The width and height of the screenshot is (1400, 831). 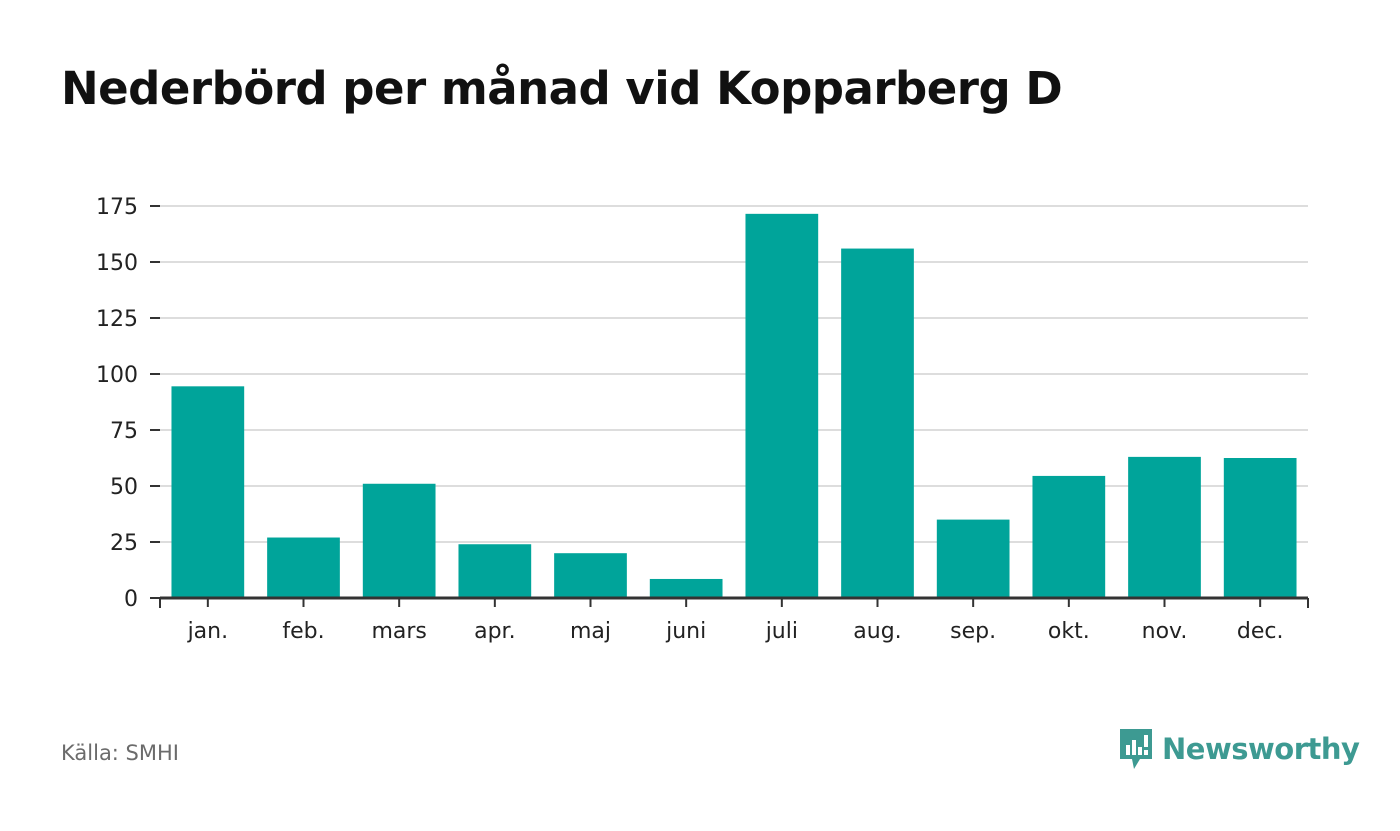 I want to click on x-tick-label: jan., so click(x=208, y=631).